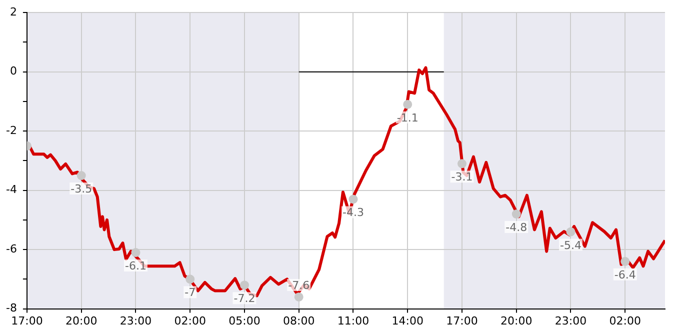 Image resolution: width=685 pixels, height=330 pixels. I want to click on y-tick-label: 2, so click(13, 11).